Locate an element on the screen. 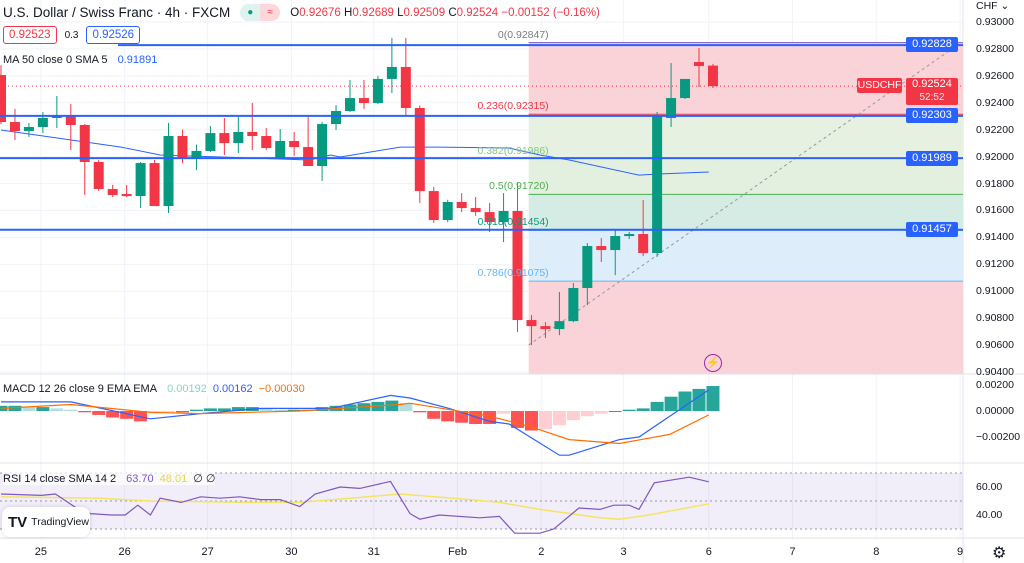 Image resolution: width=1024 pixels, height=563 pixels. trade-panel: 0.92523 0.3 0.92526 is located at coordinates (72, 35).